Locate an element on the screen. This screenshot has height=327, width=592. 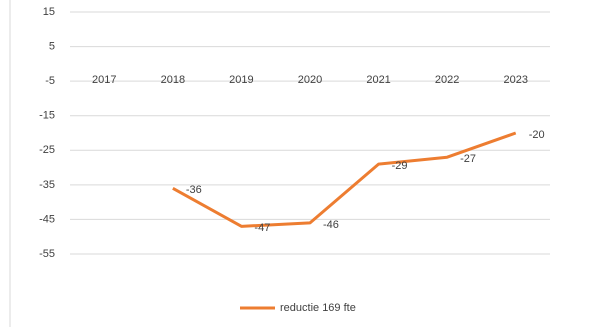
y-tick-label: 5 is located at coordinates (52, 46).